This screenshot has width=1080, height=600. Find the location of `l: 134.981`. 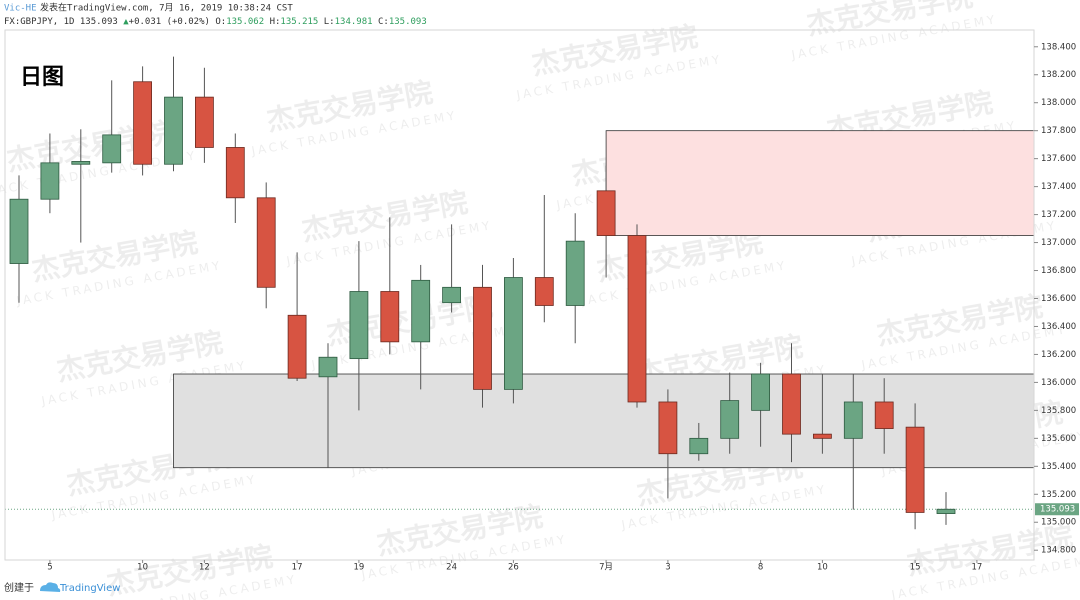

l: 134.981 is located at coordinates (354, 22).